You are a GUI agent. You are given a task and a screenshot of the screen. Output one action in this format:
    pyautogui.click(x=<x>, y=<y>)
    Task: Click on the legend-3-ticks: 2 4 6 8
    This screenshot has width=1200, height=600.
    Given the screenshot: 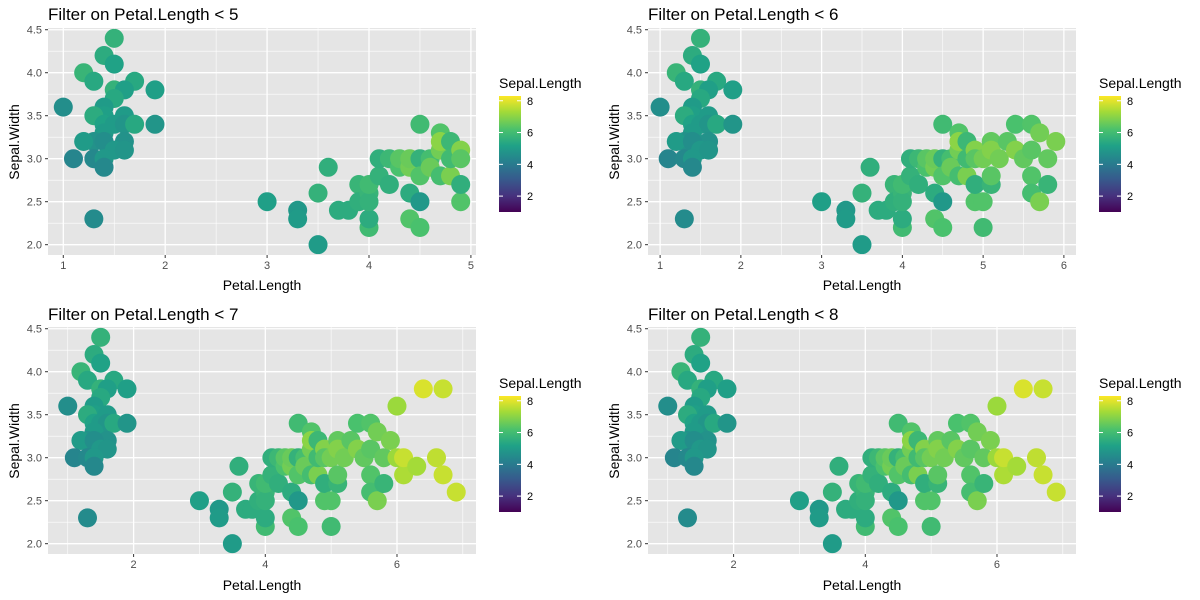 What is the action you would take?
    pyautogui.click(x=516, y=149)
    